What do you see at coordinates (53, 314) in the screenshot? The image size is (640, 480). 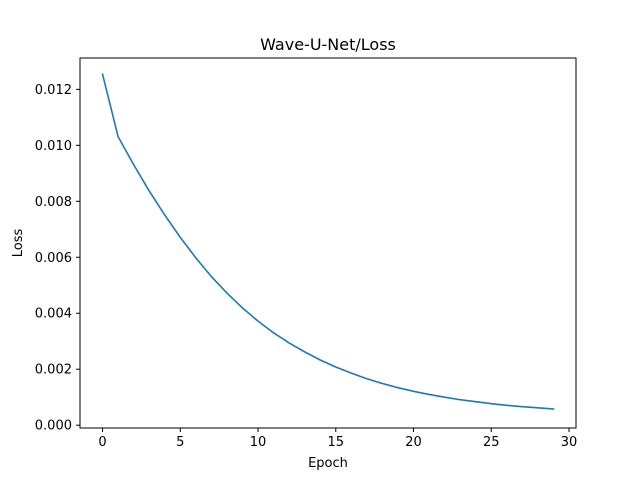 I see `y-tick-label: 0.004` at bounding box center [53, 314].